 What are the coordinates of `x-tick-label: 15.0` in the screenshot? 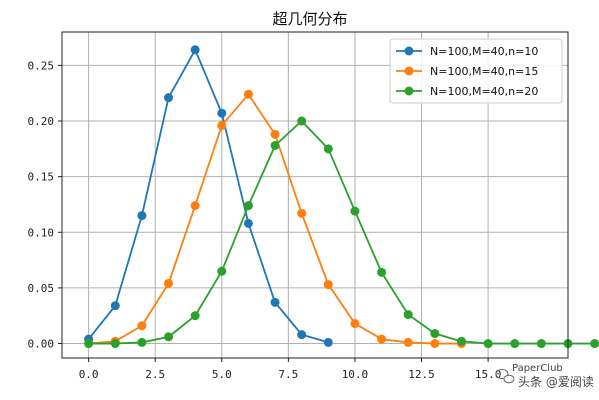 It's located at (488, 374).